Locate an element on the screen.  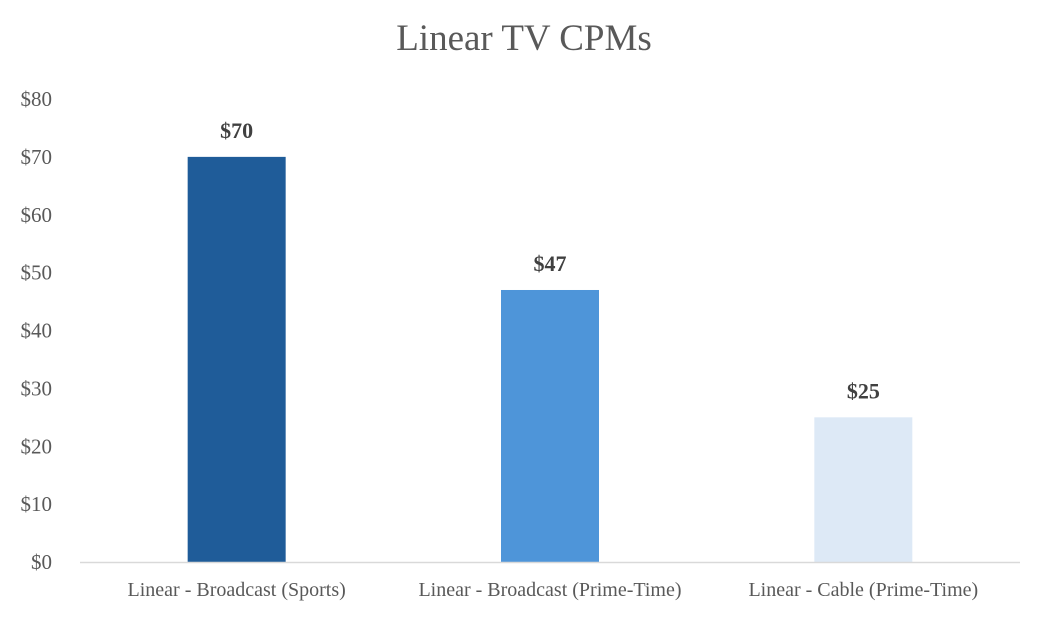
y-tick-label: $20 is located at coordinates (37, 446).